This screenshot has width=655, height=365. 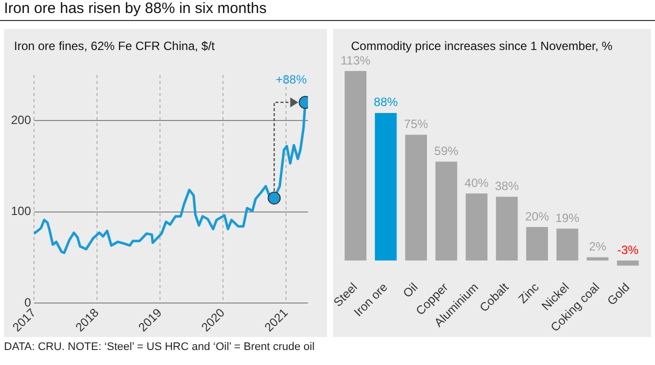 What do you see at coordinates (386, 102) in the screenshot?
I see `data-label: 88%` at bounding box center [386, 102].